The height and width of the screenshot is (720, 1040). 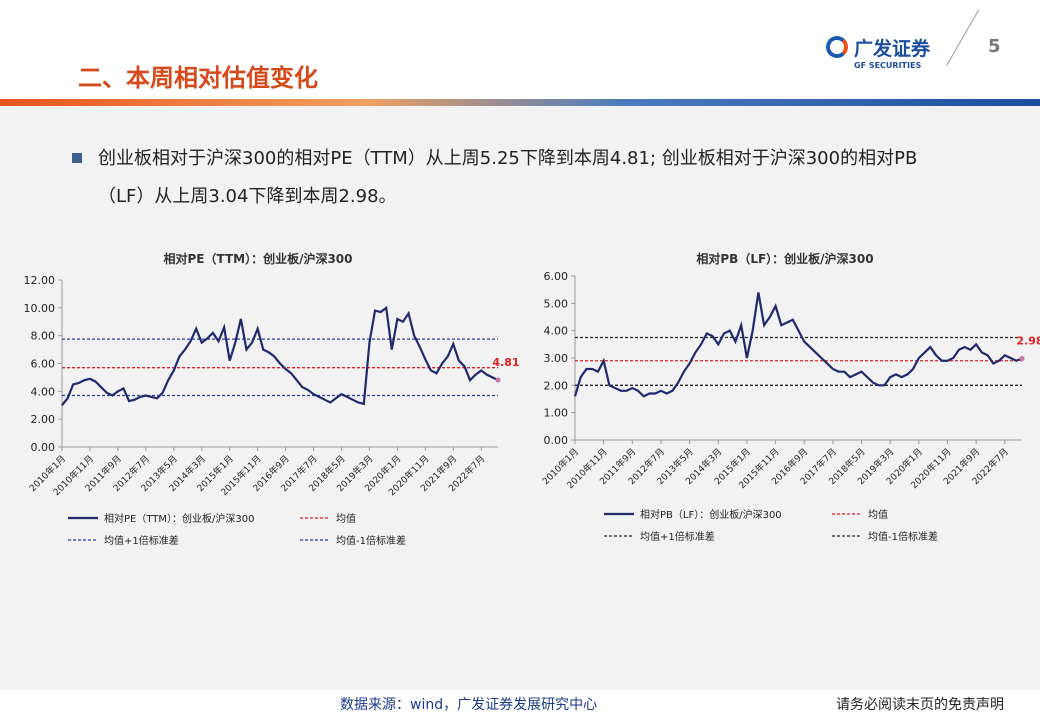 What do you see at coordinates (1028, 341) in the screenshot?
I see `last-value-label: 2.98` at bounding box center [1028, 341].